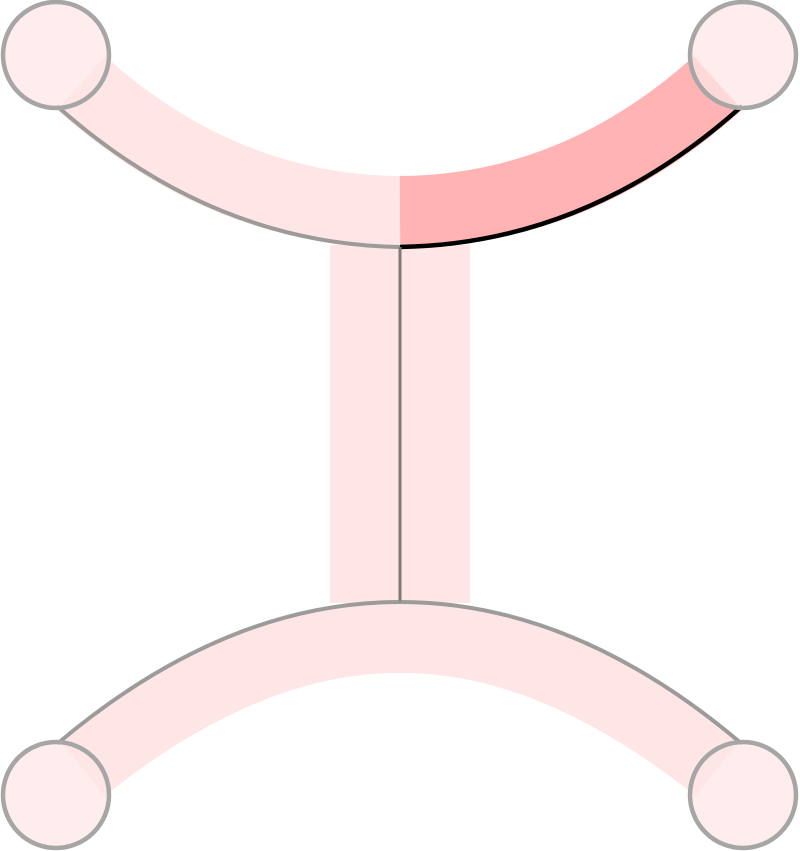 The image size is (800, 851). What do you see at coordinates (56, 795) in the screenshot?
I see `node-bottom-left` at bounding box center [56, 795].